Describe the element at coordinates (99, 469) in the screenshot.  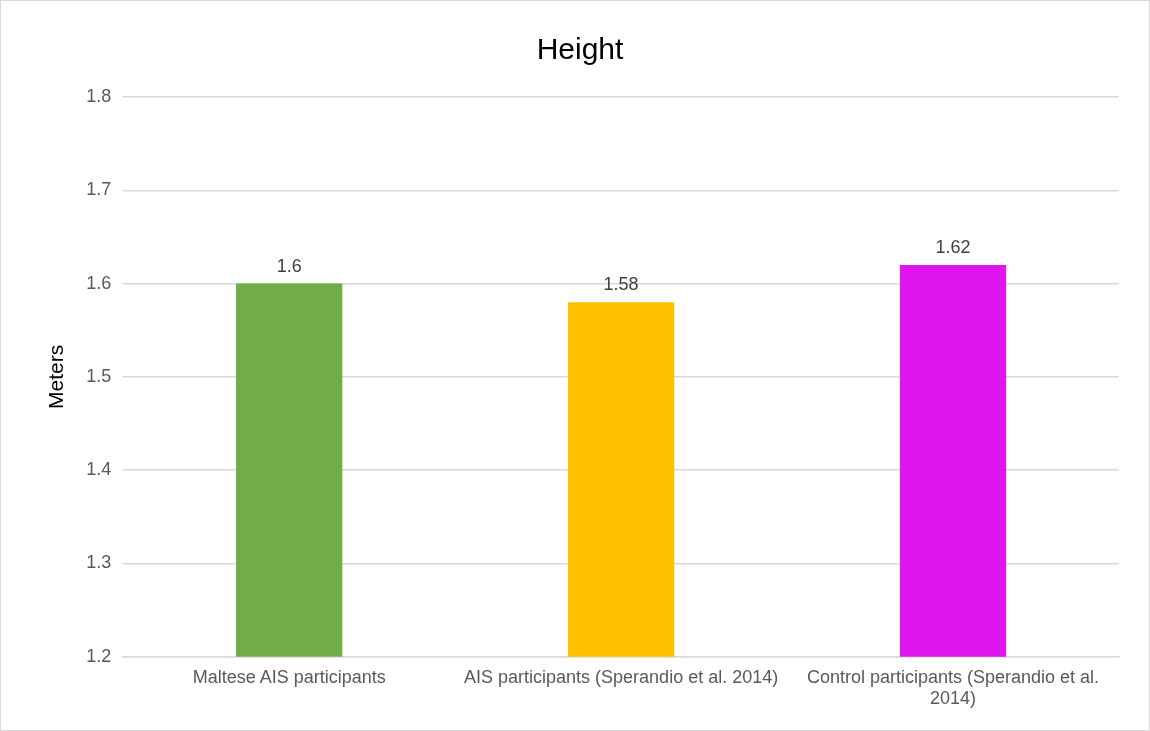
I see `y-tick-label: 1.4` at that location.